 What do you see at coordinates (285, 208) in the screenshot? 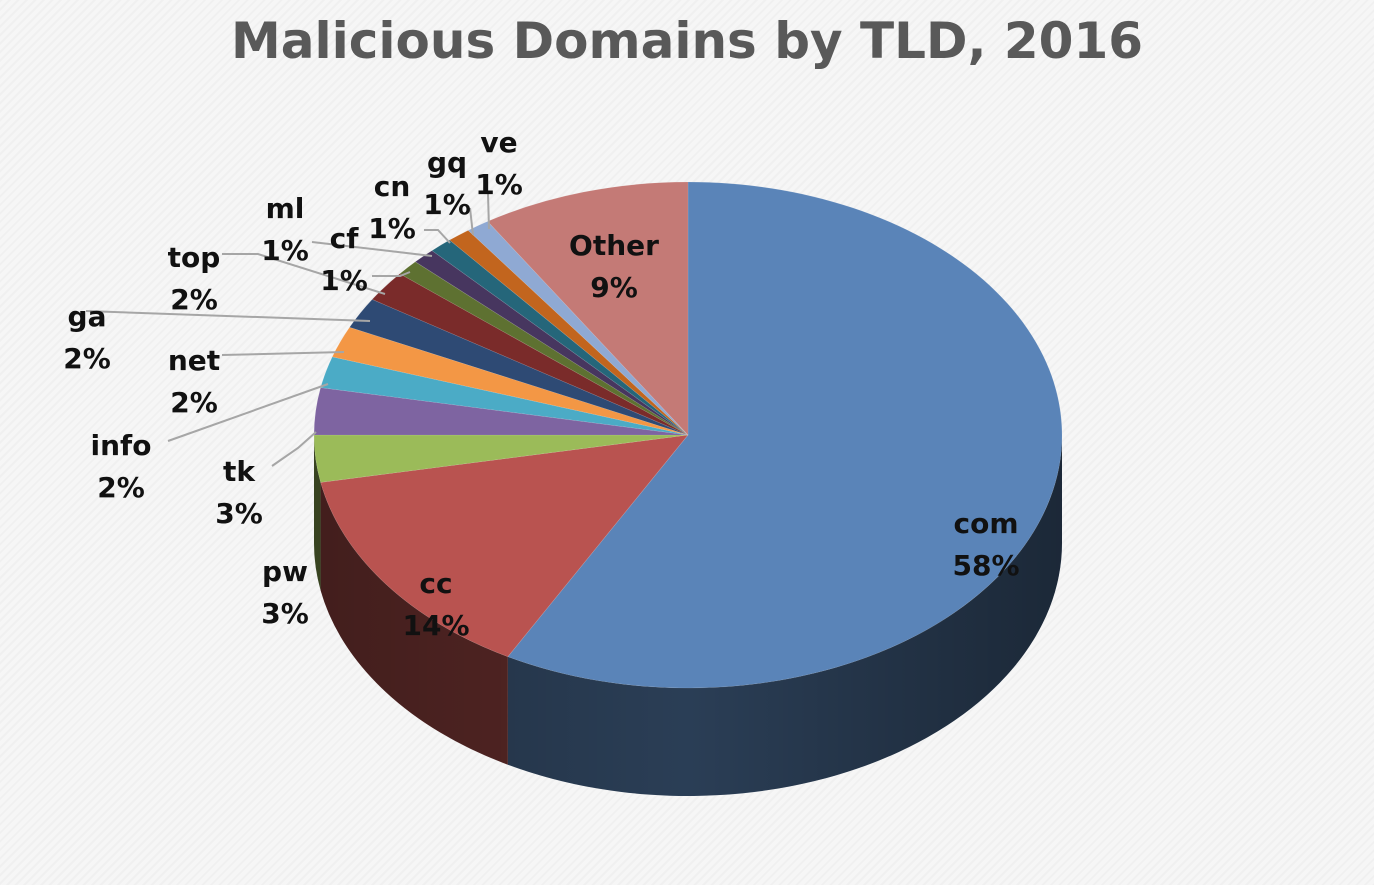
I see `slice-name-label: ml` at bounding box center [285, 208].